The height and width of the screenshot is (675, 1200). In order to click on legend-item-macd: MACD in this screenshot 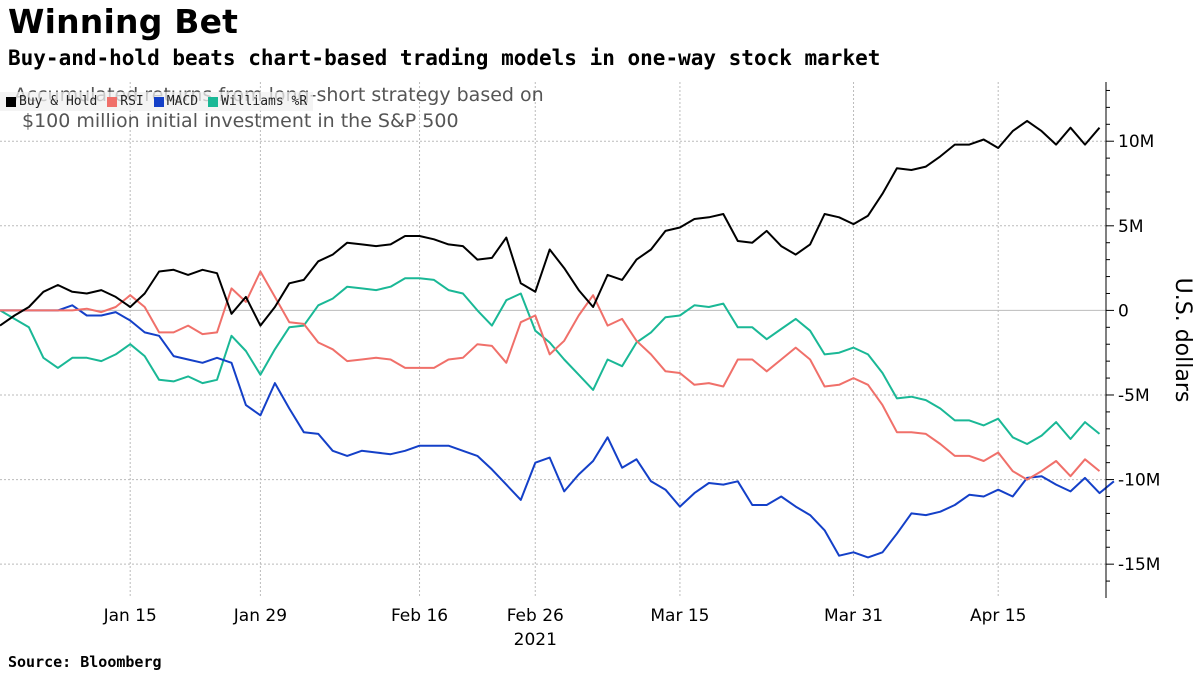, I will do `click(176, 101)`.